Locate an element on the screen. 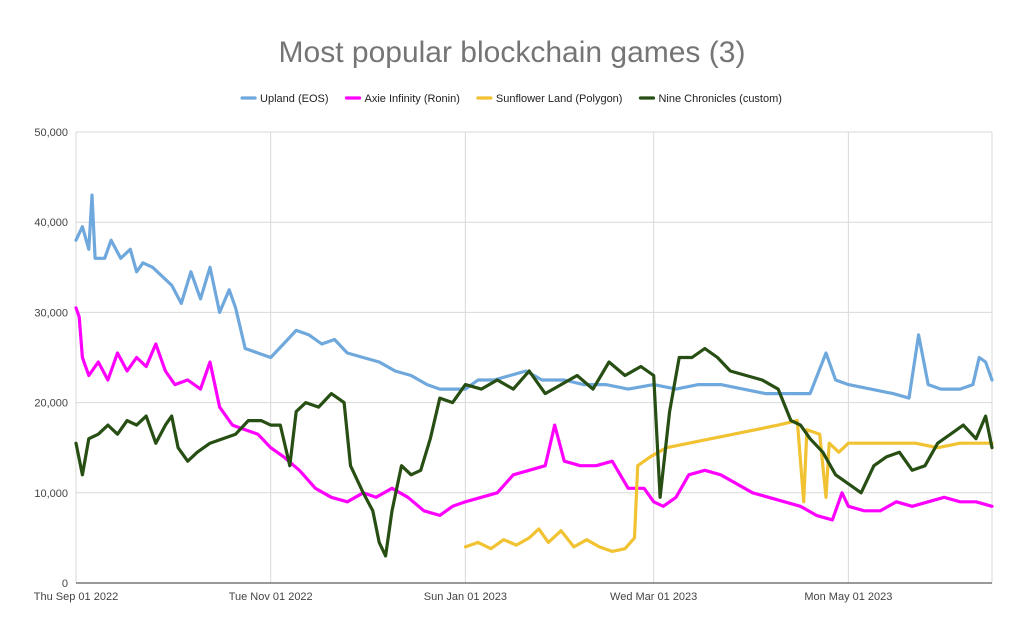 The height and width of the screenshot is (634, 1024). legend-label: Nine Chronicles (custom) is located at coordinates (719, 99).